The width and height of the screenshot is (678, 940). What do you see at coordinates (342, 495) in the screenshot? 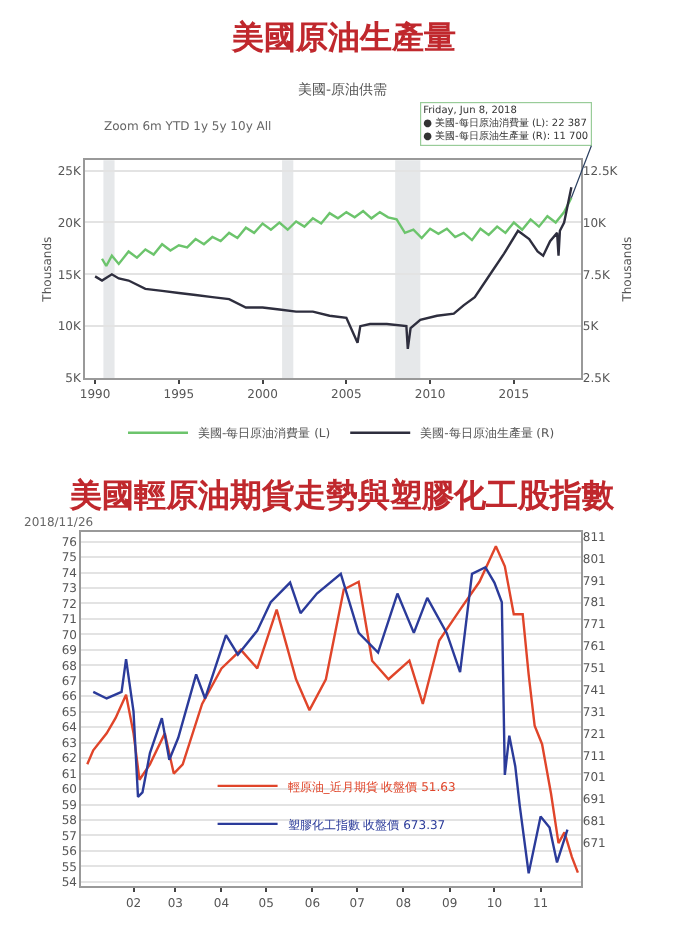
I see `chart-title: 美國輕原油期貨走勢與塑膠化工股指數` at bounding box center [342, 495].